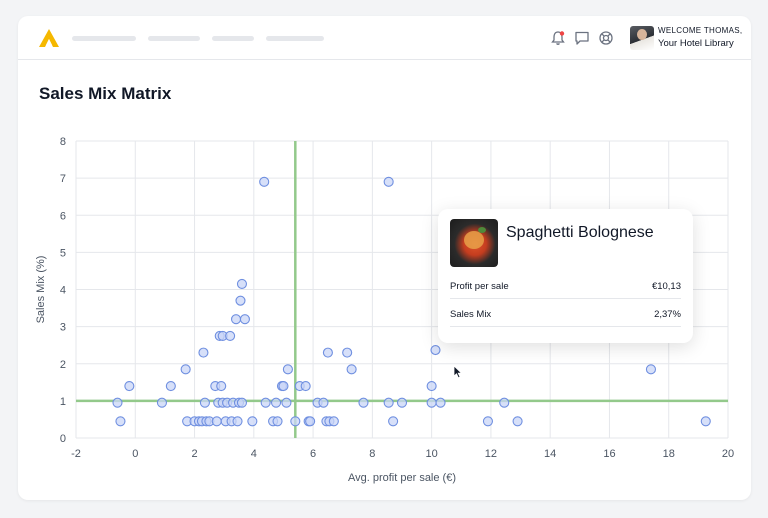 Image resolution: width=768 pixels, height=518 pixels. I want to click on x-tick-label: 12, so click(491, 454).